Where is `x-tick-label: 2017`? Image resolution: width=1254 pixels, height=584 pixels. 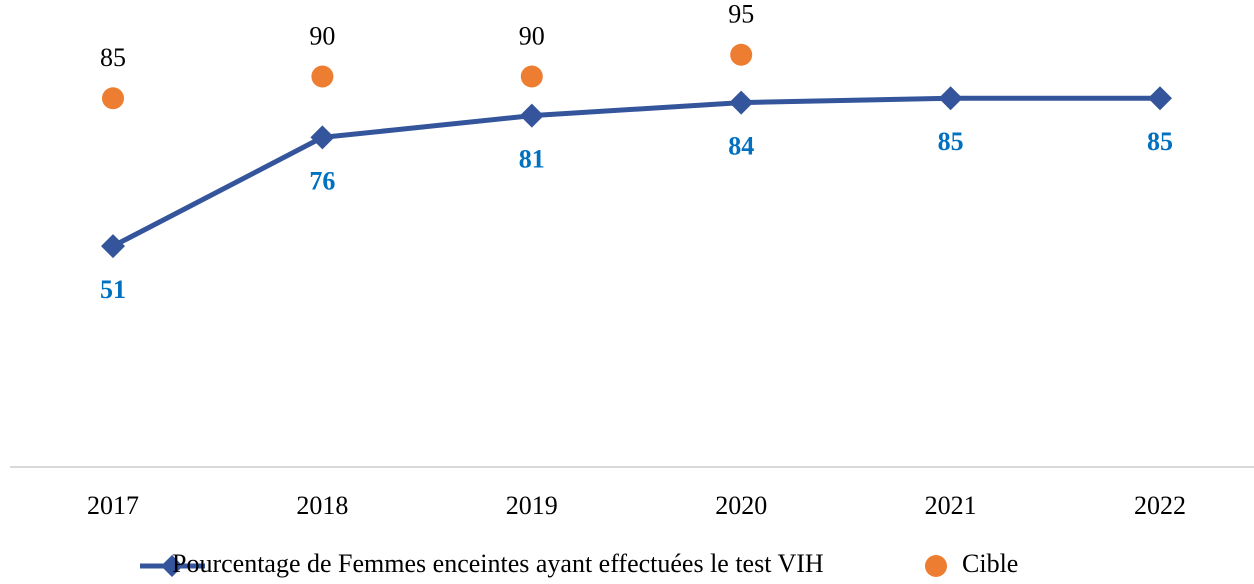
x-tick-label: 2017 is located at coordinates (113, 505).